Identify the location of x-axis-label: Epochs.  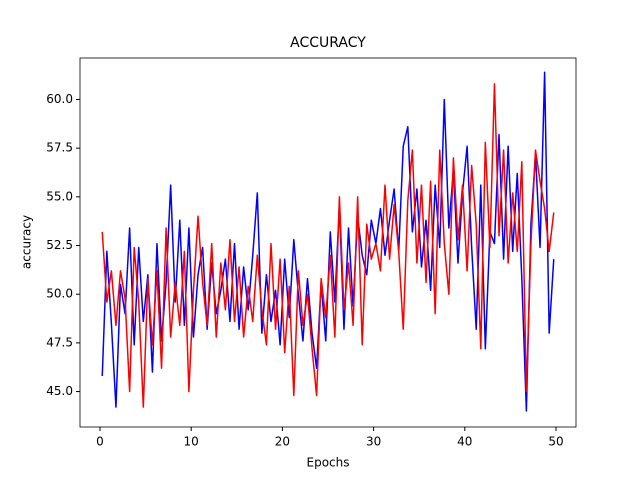
(328, 463).